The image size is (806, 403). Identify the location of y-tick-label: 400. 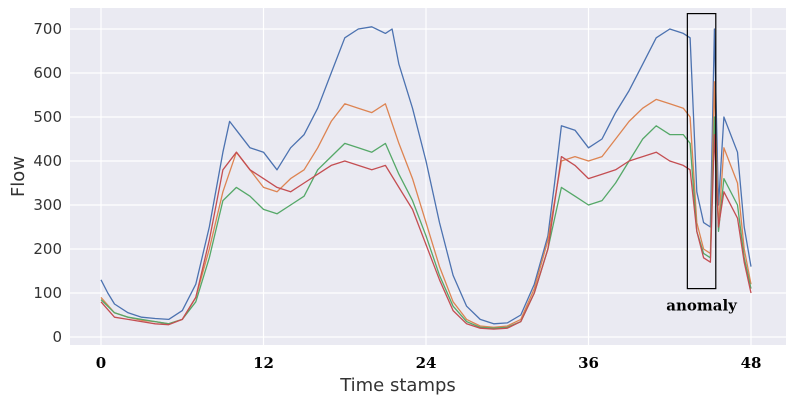
(47, 161).